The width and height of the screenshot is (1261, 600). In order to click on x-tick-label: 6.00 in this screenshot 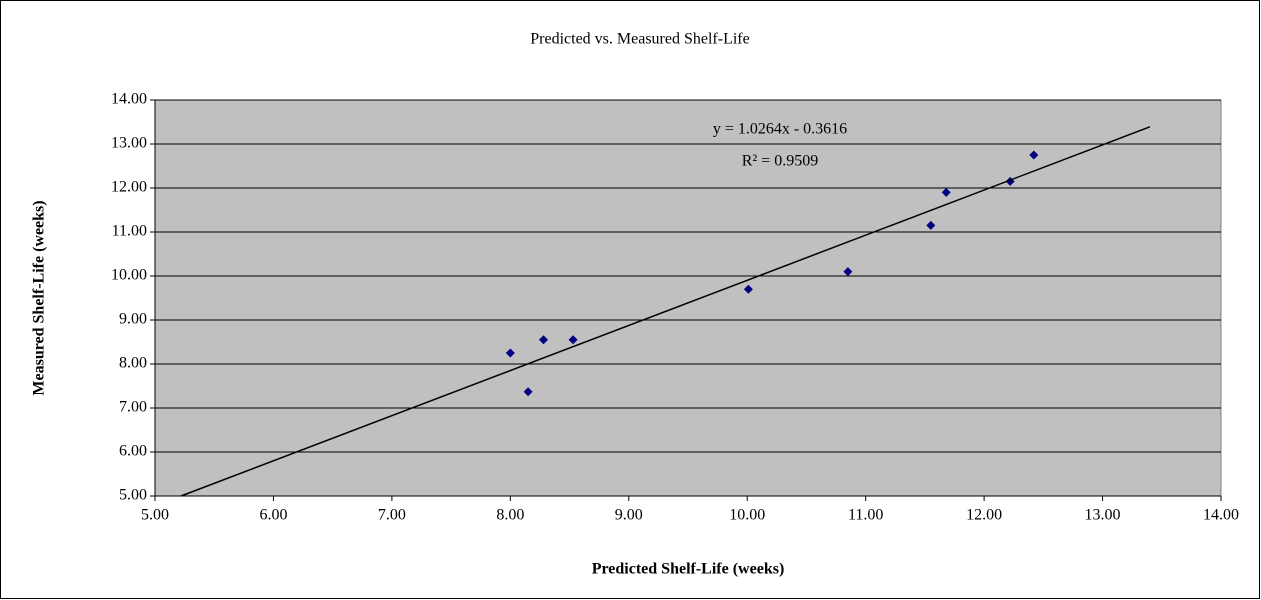, I will do `click(273, 515)`.